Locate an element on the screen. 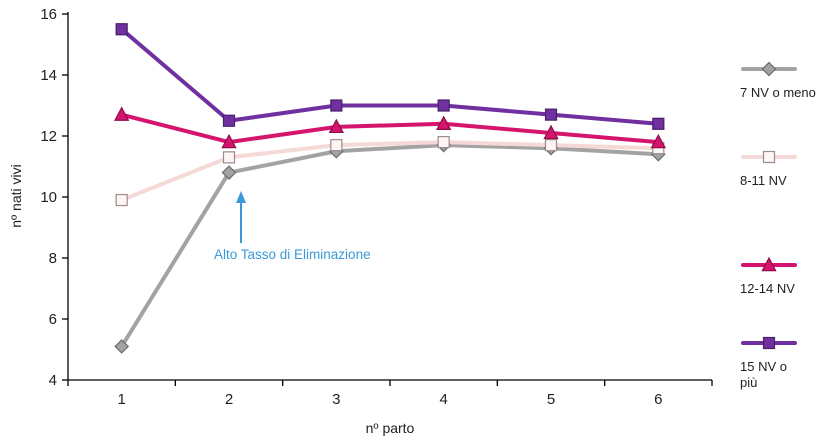 This screenshot has width=820, height=446. legend-item-8-11-nv: 8-11 NV is located at coordinates (770, 168).